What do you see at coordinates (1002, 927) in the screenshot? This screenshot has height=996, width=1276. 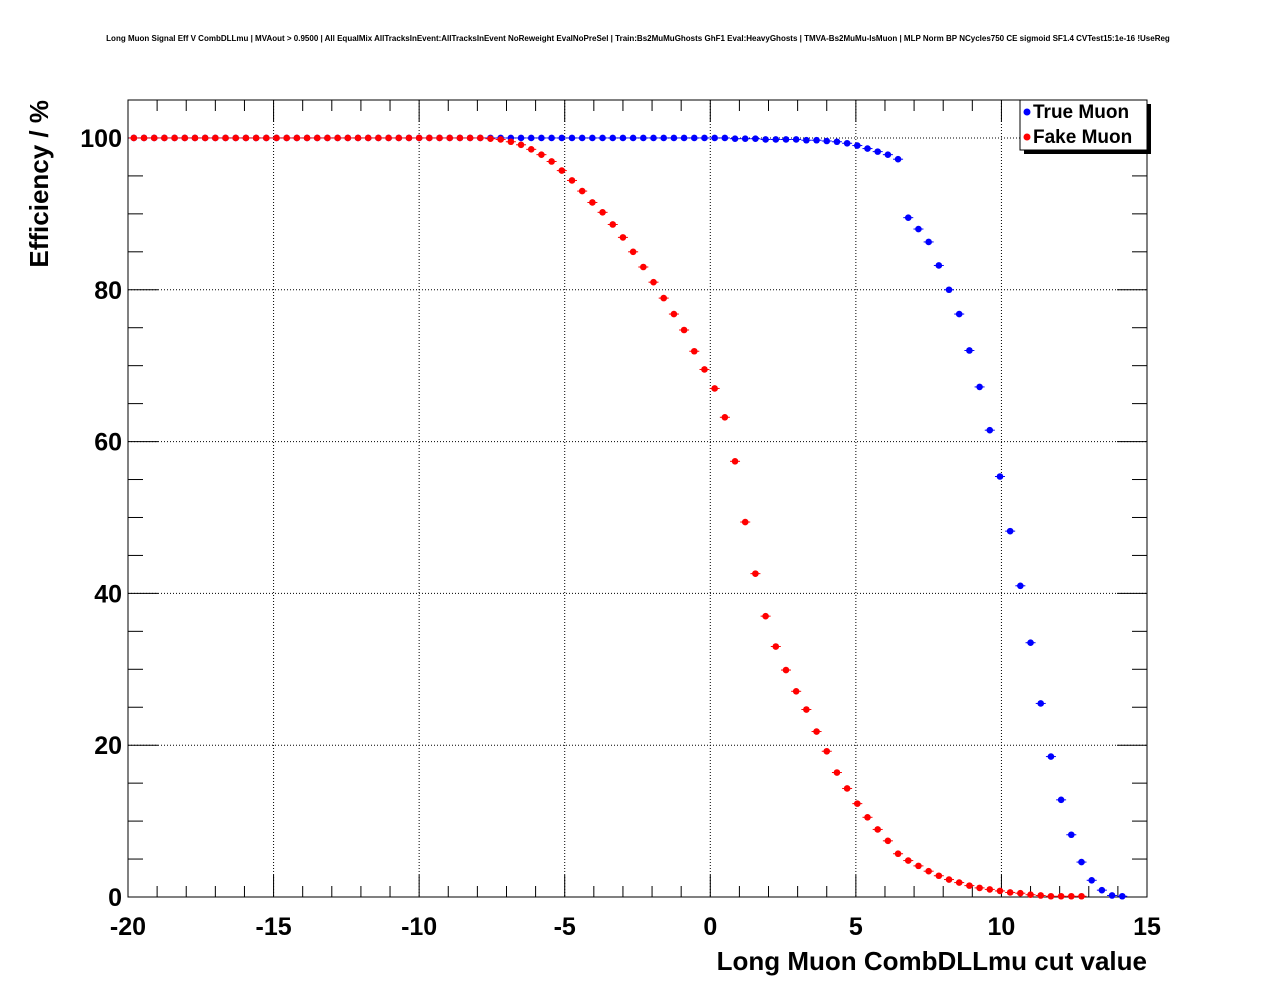 I see `x-tick-label: 10` at bounding box center [1002, 927].